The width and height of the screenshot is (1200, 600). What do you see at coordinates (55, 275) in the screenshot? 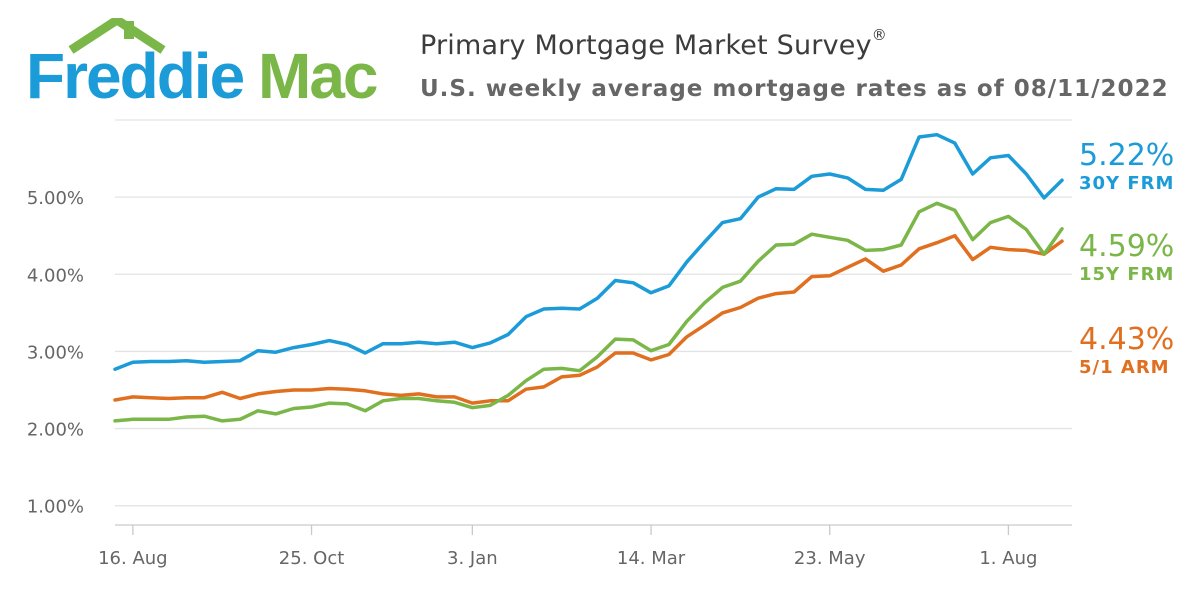
I see `y-tick-label: 4.00%` at bounding box center [55, 275].